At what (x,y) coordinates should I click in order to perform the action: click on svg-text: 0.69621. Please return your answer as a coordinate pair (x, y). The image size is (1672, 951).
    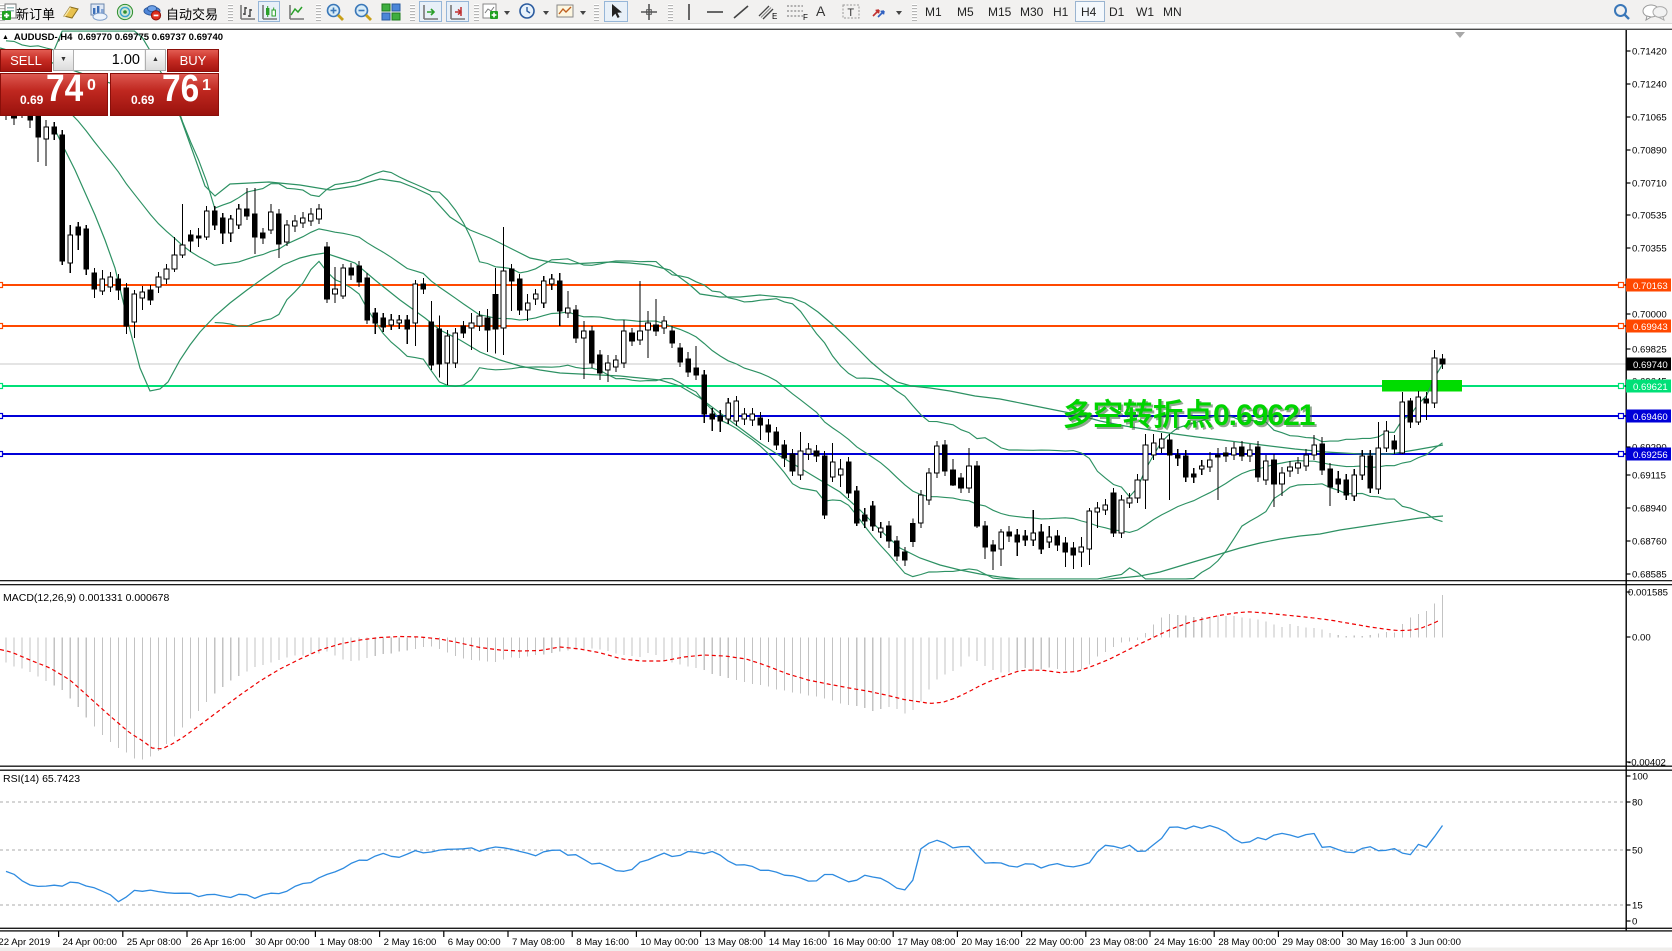
    Looking at the image, I should click on (1650, 387).